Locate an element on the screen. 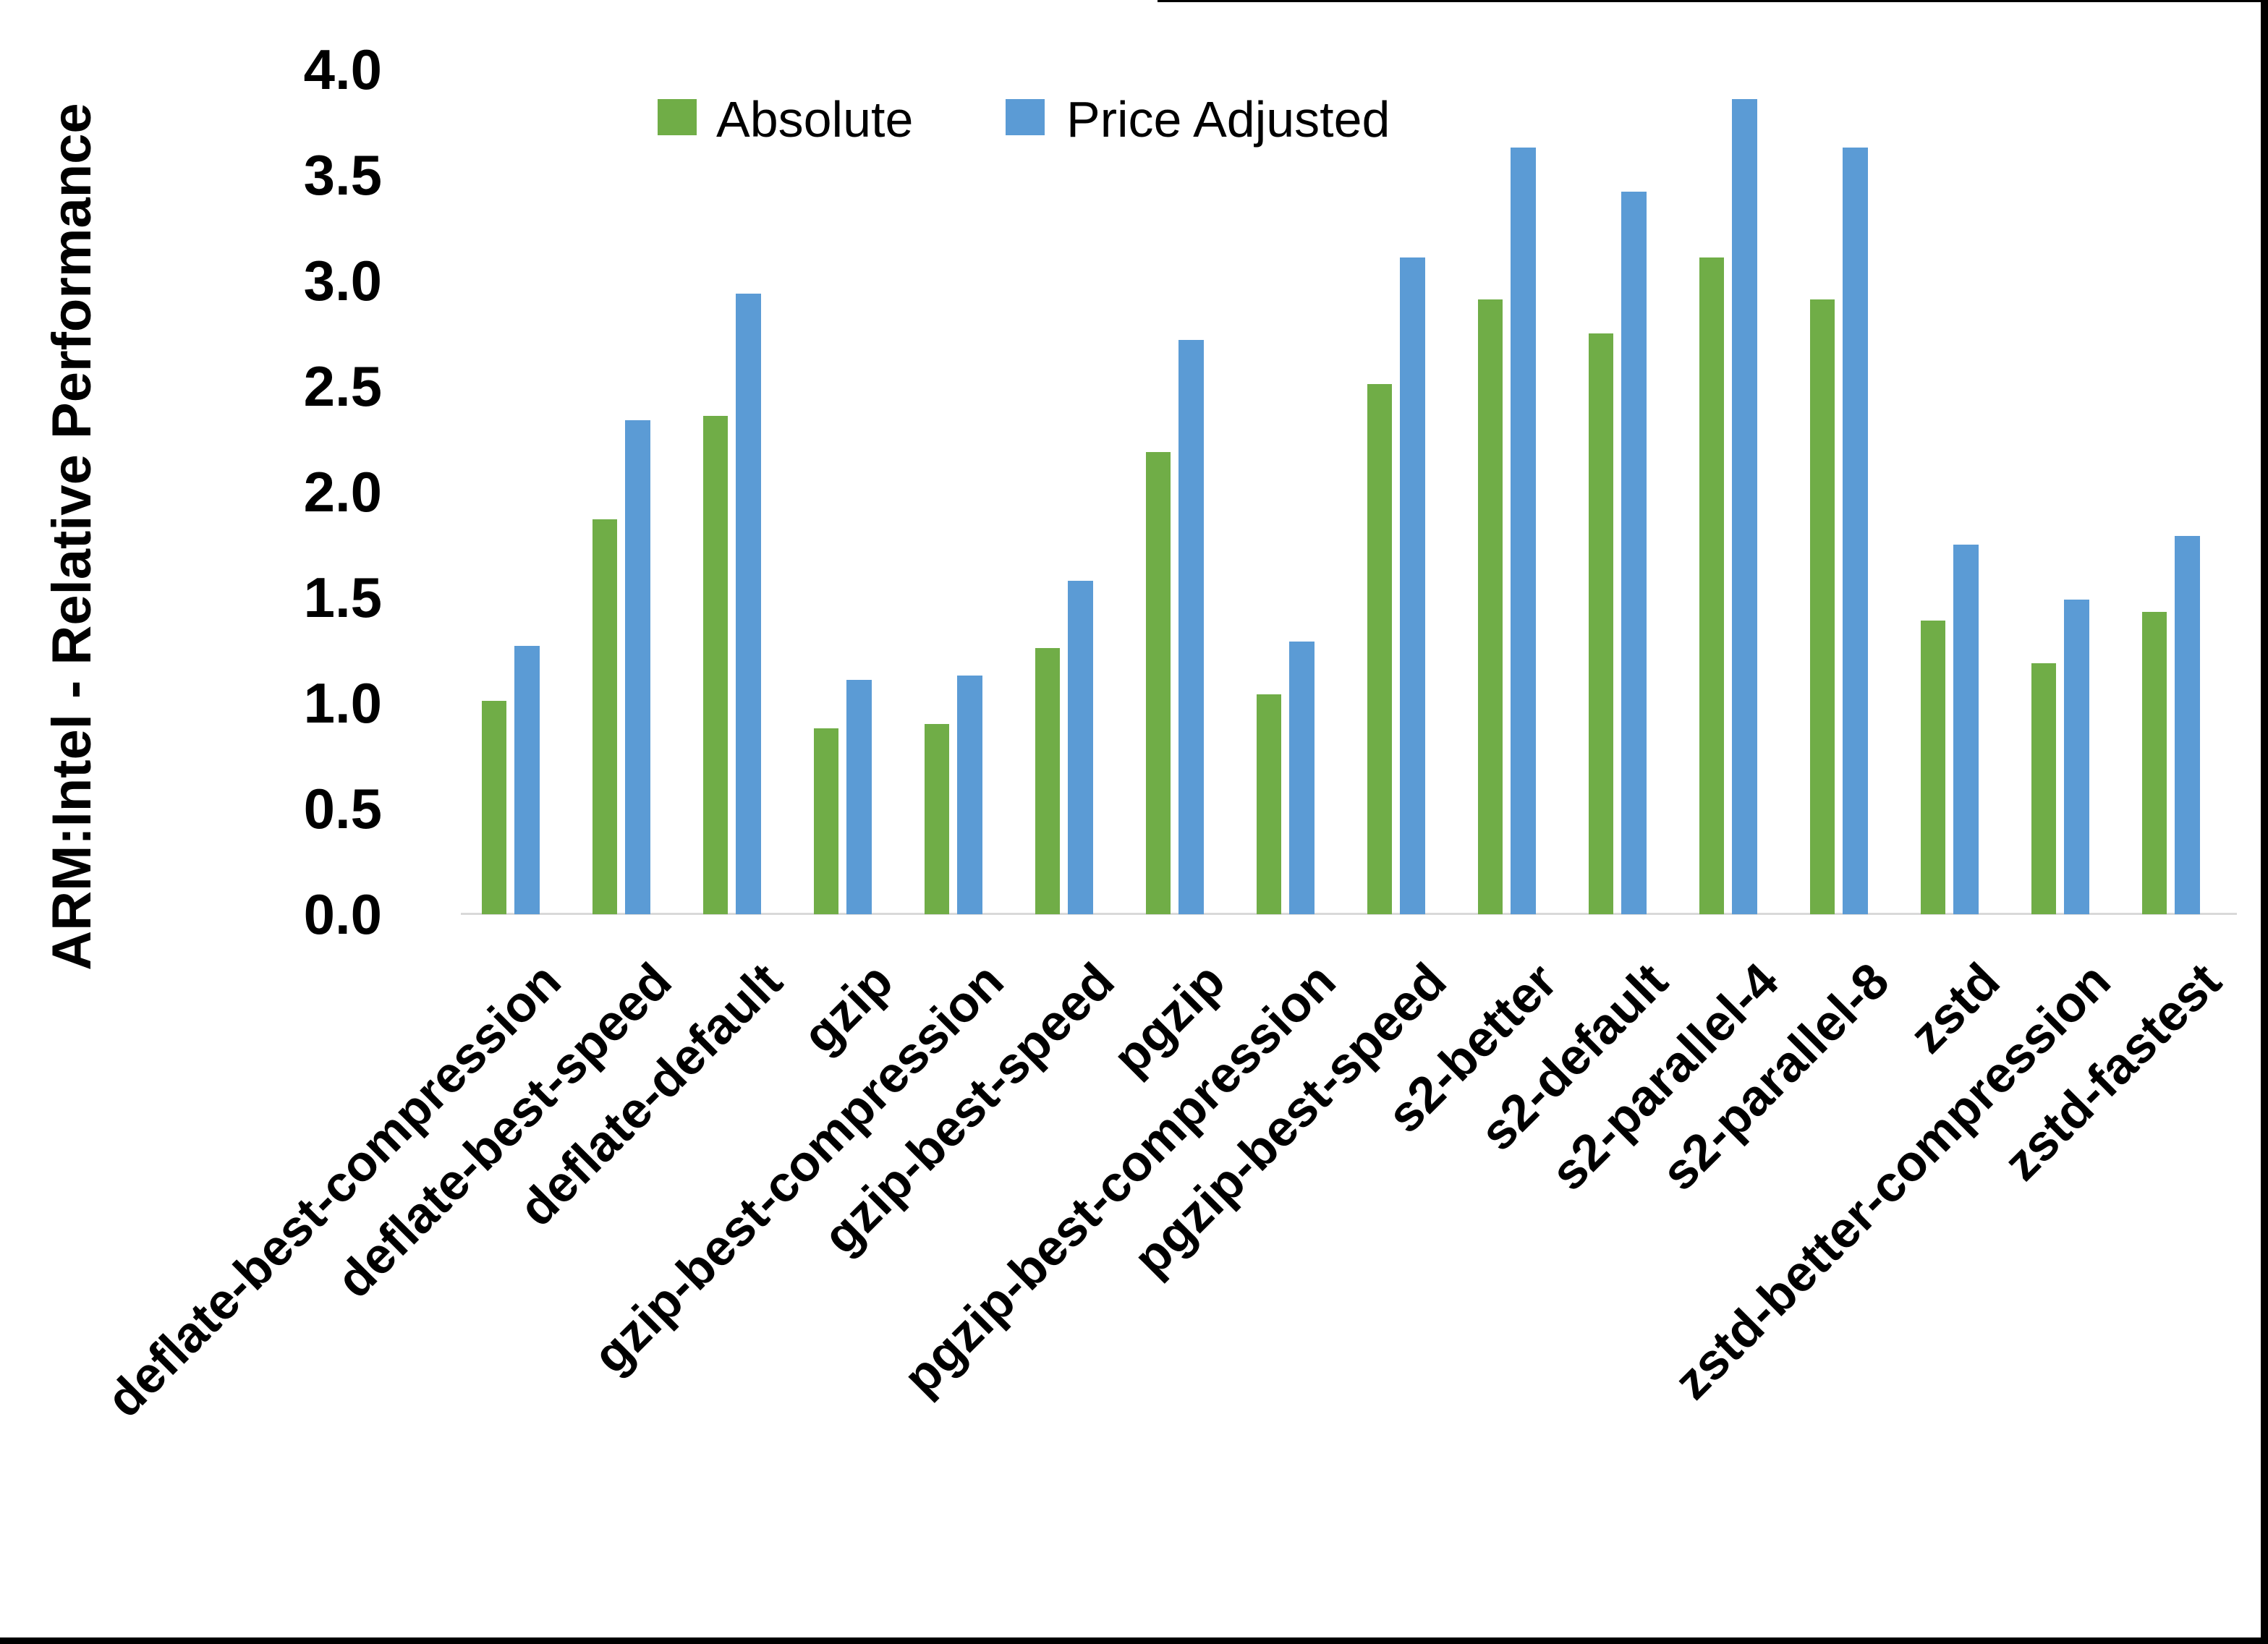 The height and width of the screenshot is (1644, 2268). y-tick-label-1.0: 1.0 is located at coordinates (342, 703).